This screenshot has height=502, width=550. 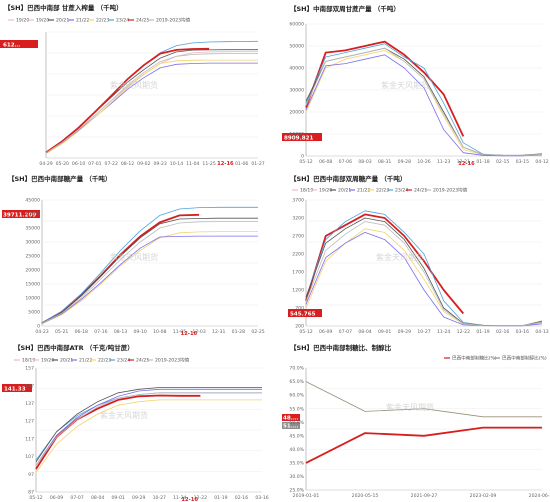 What do you see at coordinates (32, 201) in the screenshot?
I see `y-tick-label: 45000` at bounding box center [32, 201].